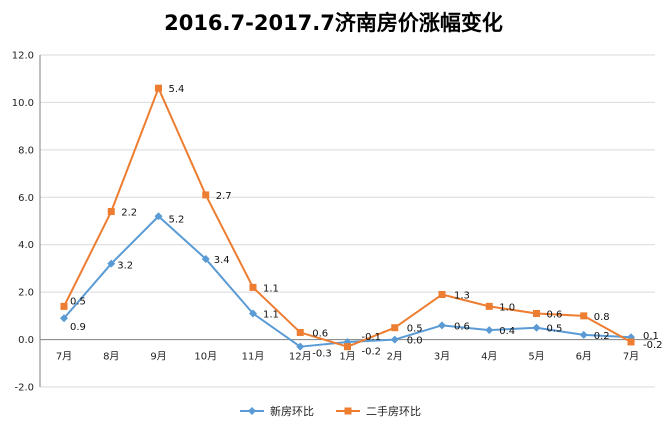  Describe the element at coordinates (300, 357) in the screenshot. I see `x-tick-label: 12月` at that location.